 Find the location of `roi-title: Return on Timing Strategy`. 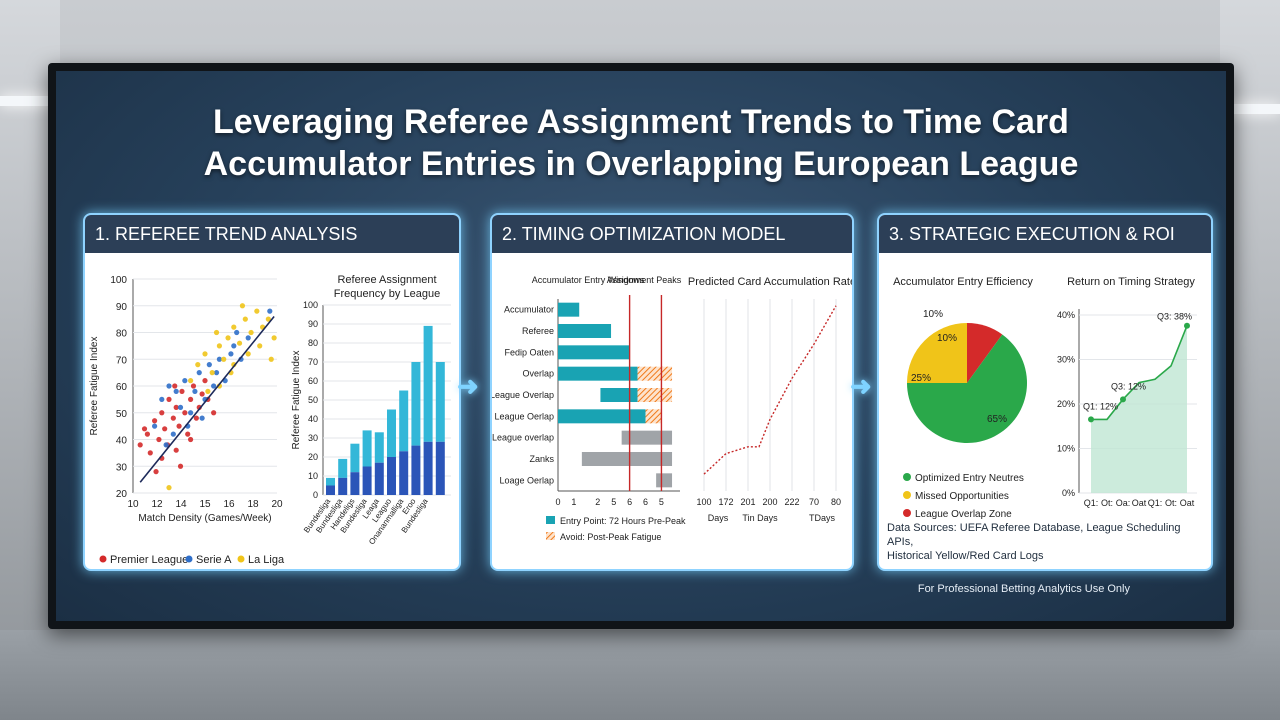

roi-title: Return on Timing Strategy is located at coordinates (1131, 282).